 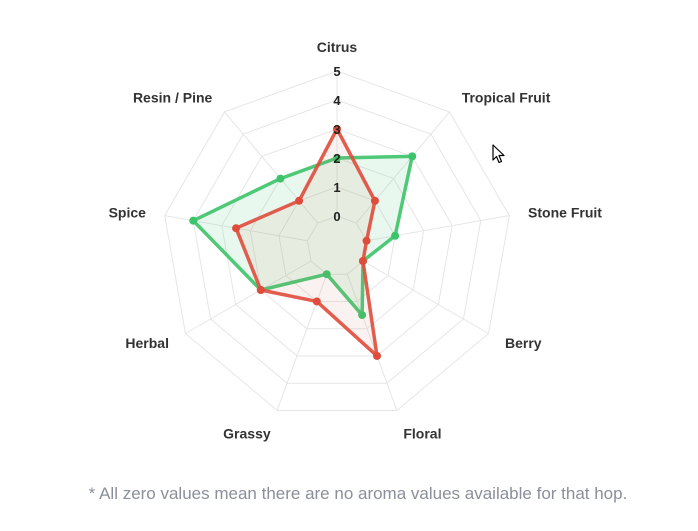 What do you see at coordinates (173, 97) in the screenshot?
I see `axis-label: Resin / Pine` at bounding box center [173, 97].